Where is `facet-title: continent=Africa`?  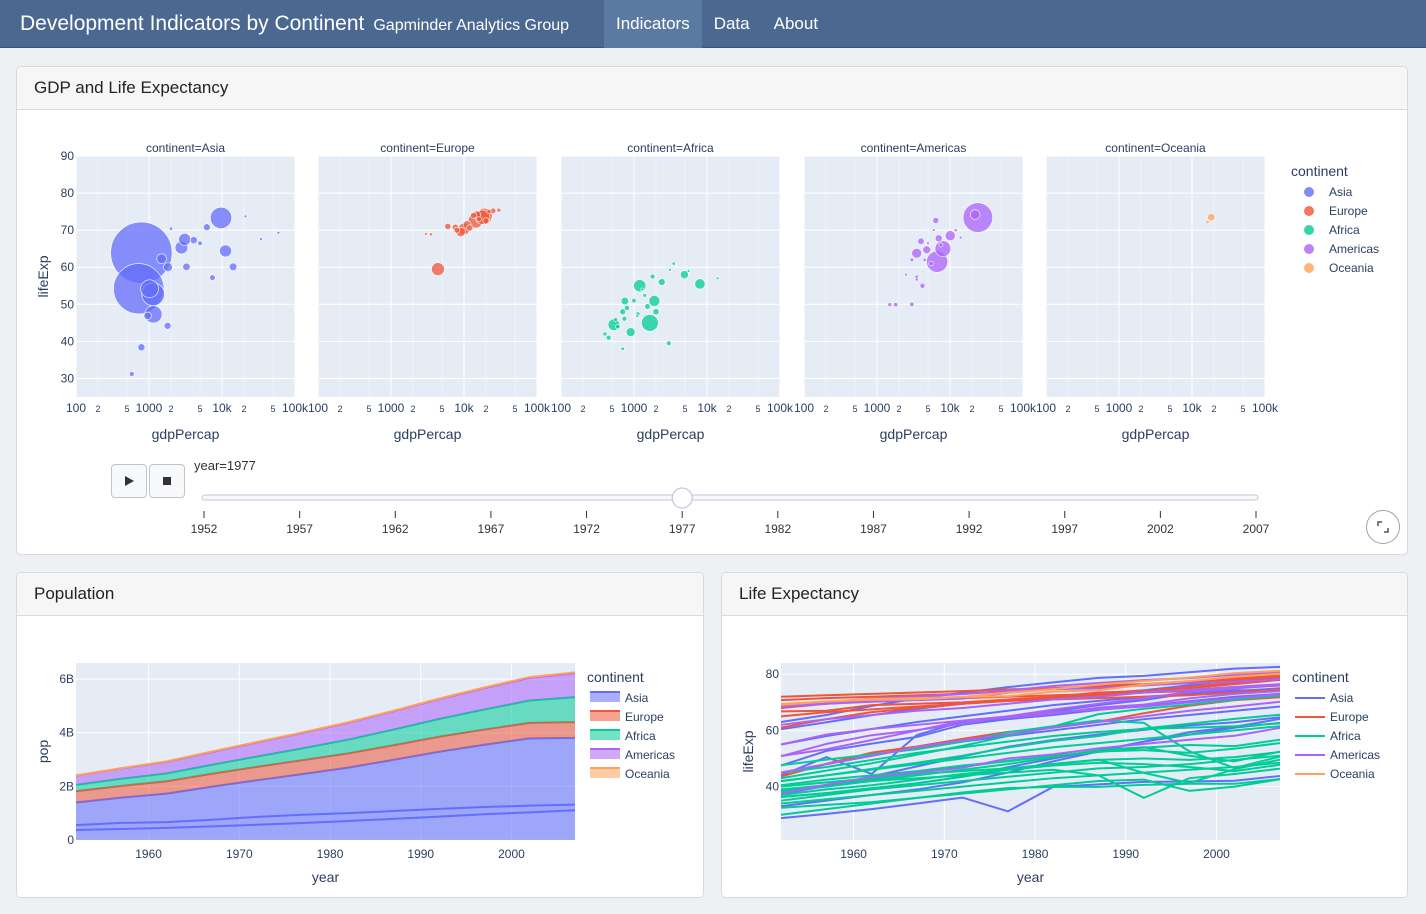 facet-title: continent=Africa is located at coordinates (670, 148).